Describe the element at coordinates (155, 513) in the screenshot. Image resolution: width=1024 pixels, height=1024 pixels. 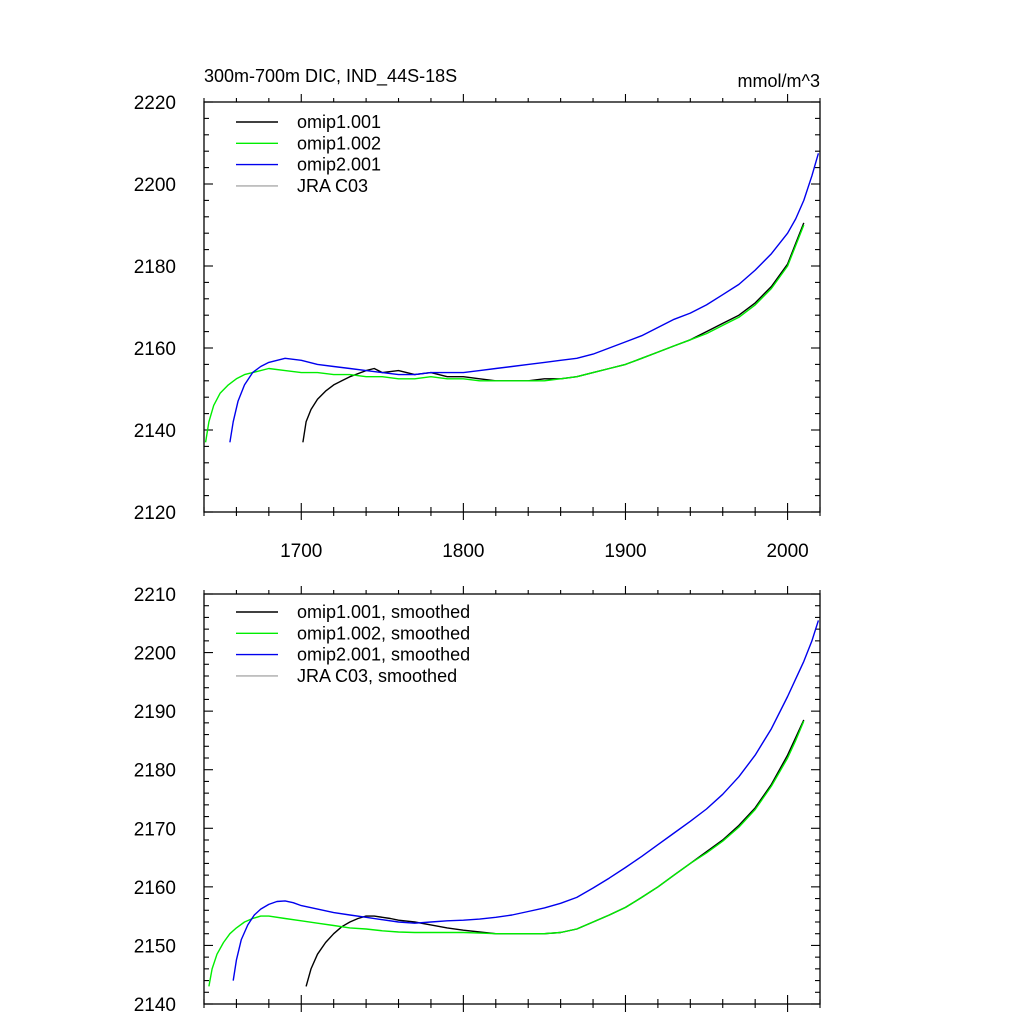
I see `y-tick-label: 2120` at that location.